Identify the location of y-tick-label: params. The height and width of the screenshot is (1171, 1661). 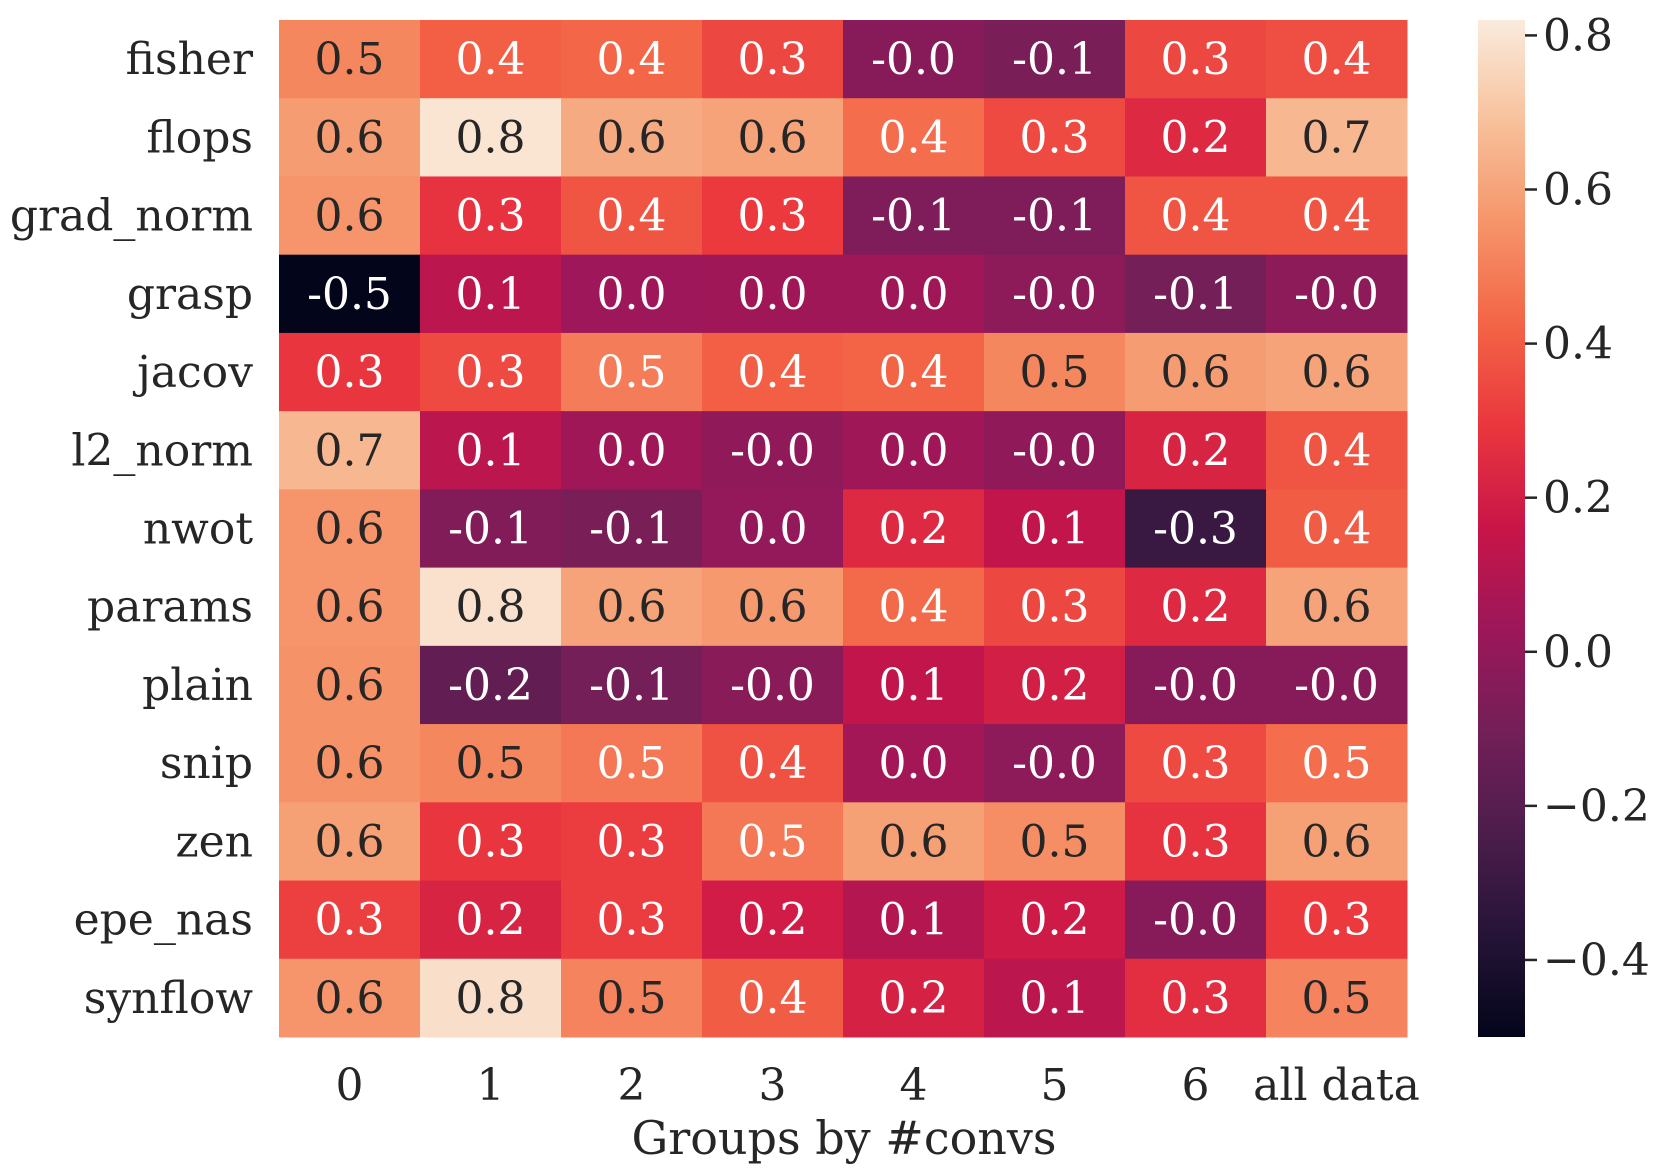
(170, 607).